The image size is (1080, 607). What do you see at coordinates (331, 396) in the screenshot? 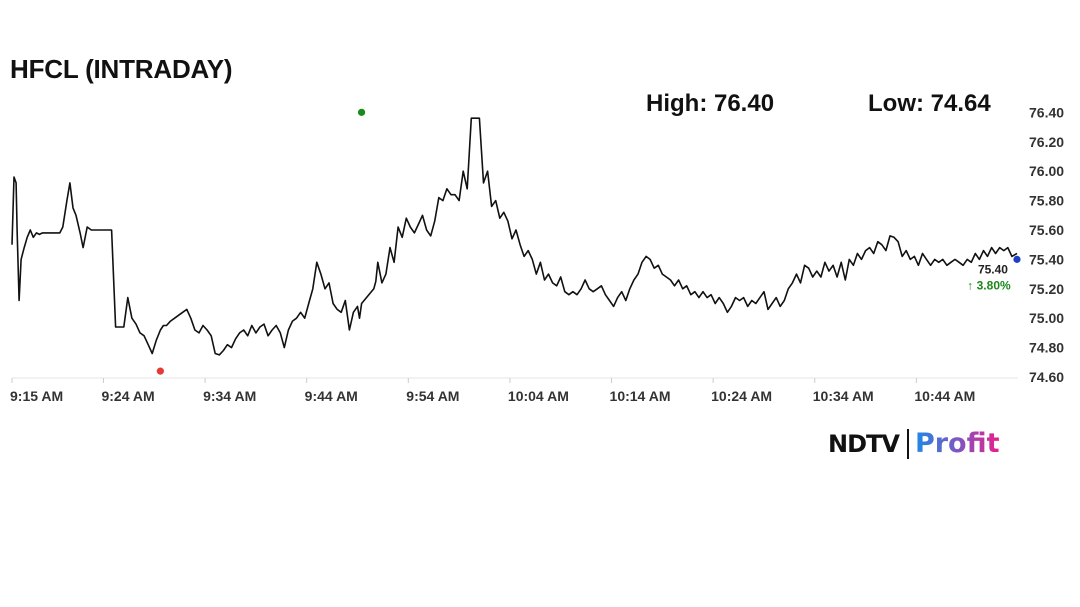
I see `x-tick-label: 9:44 AM` at bounding box center [331, 396].